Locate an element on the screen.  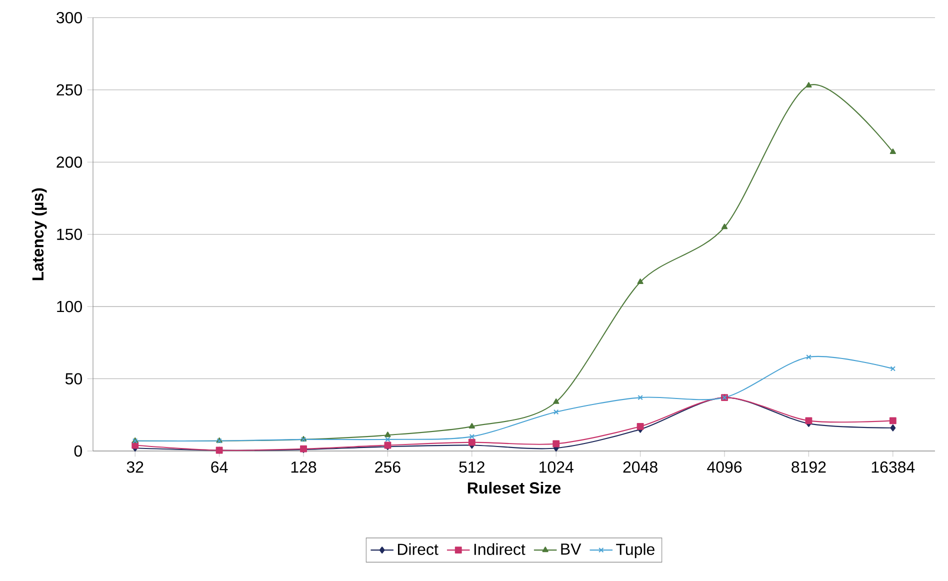
x-tick-label: 8192 is located at coordinates (809, 467).